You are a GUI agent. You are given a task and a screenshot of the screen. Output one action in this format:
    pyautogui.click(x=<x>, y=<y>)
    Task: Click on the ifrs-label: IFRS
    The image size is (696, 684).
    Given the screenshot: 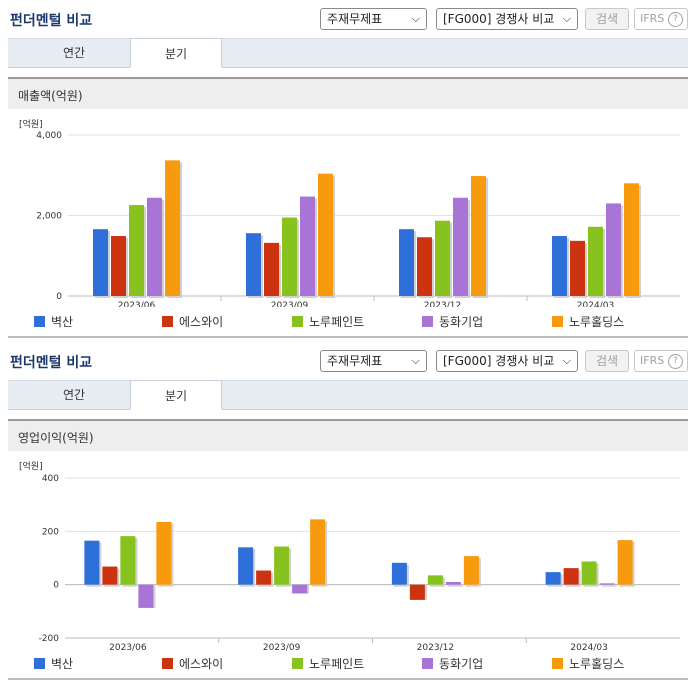 What is the action you would take?
    pyautogui.click(x=652, y=18)
    